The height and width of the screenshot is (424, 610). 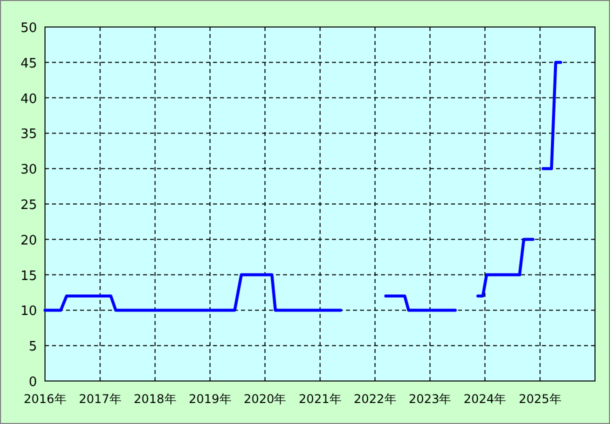 What do you see at coordinates (210, 399) in the screenshot?
I see `x-tick-label: 2019年` at bounding box center [210, 399].